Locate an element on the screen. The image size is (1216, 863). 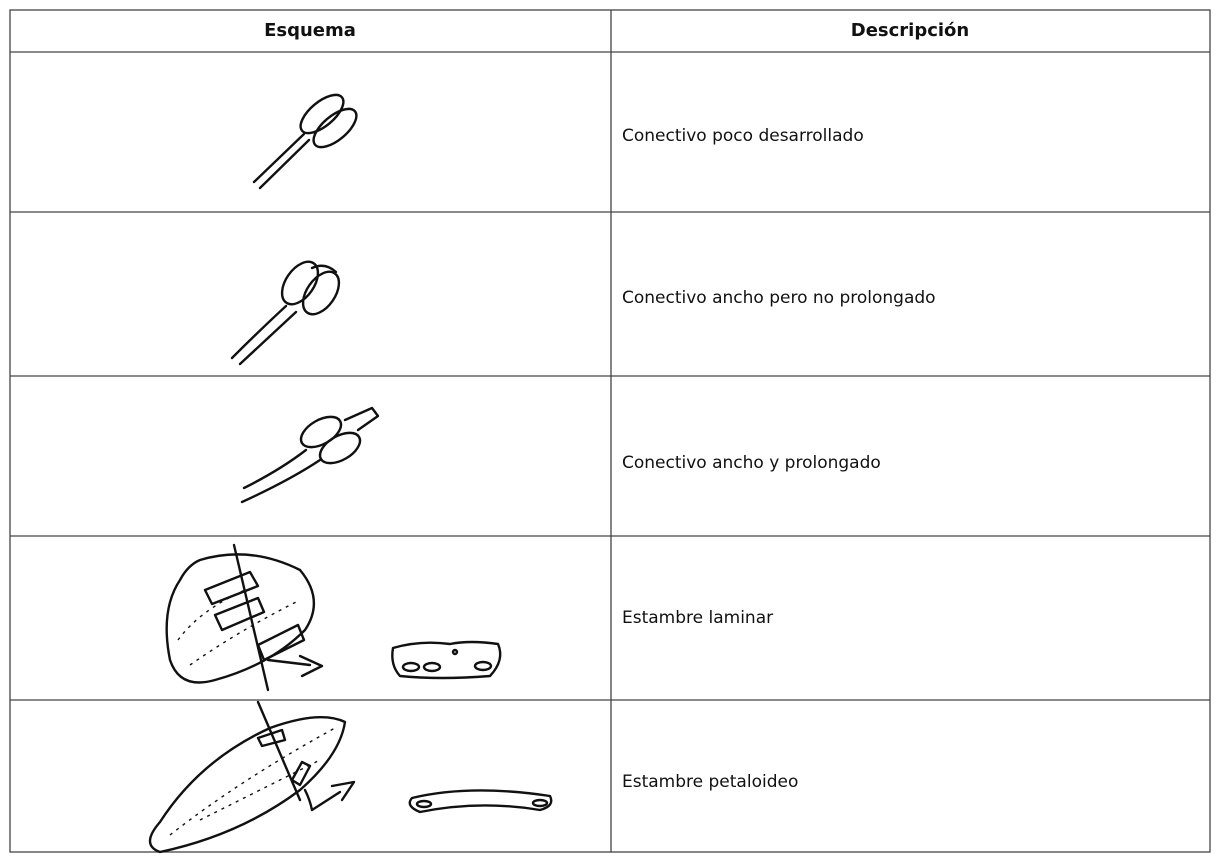
description-cell: Conectivo ancho y prolongado is located at coordinates (751, 463).